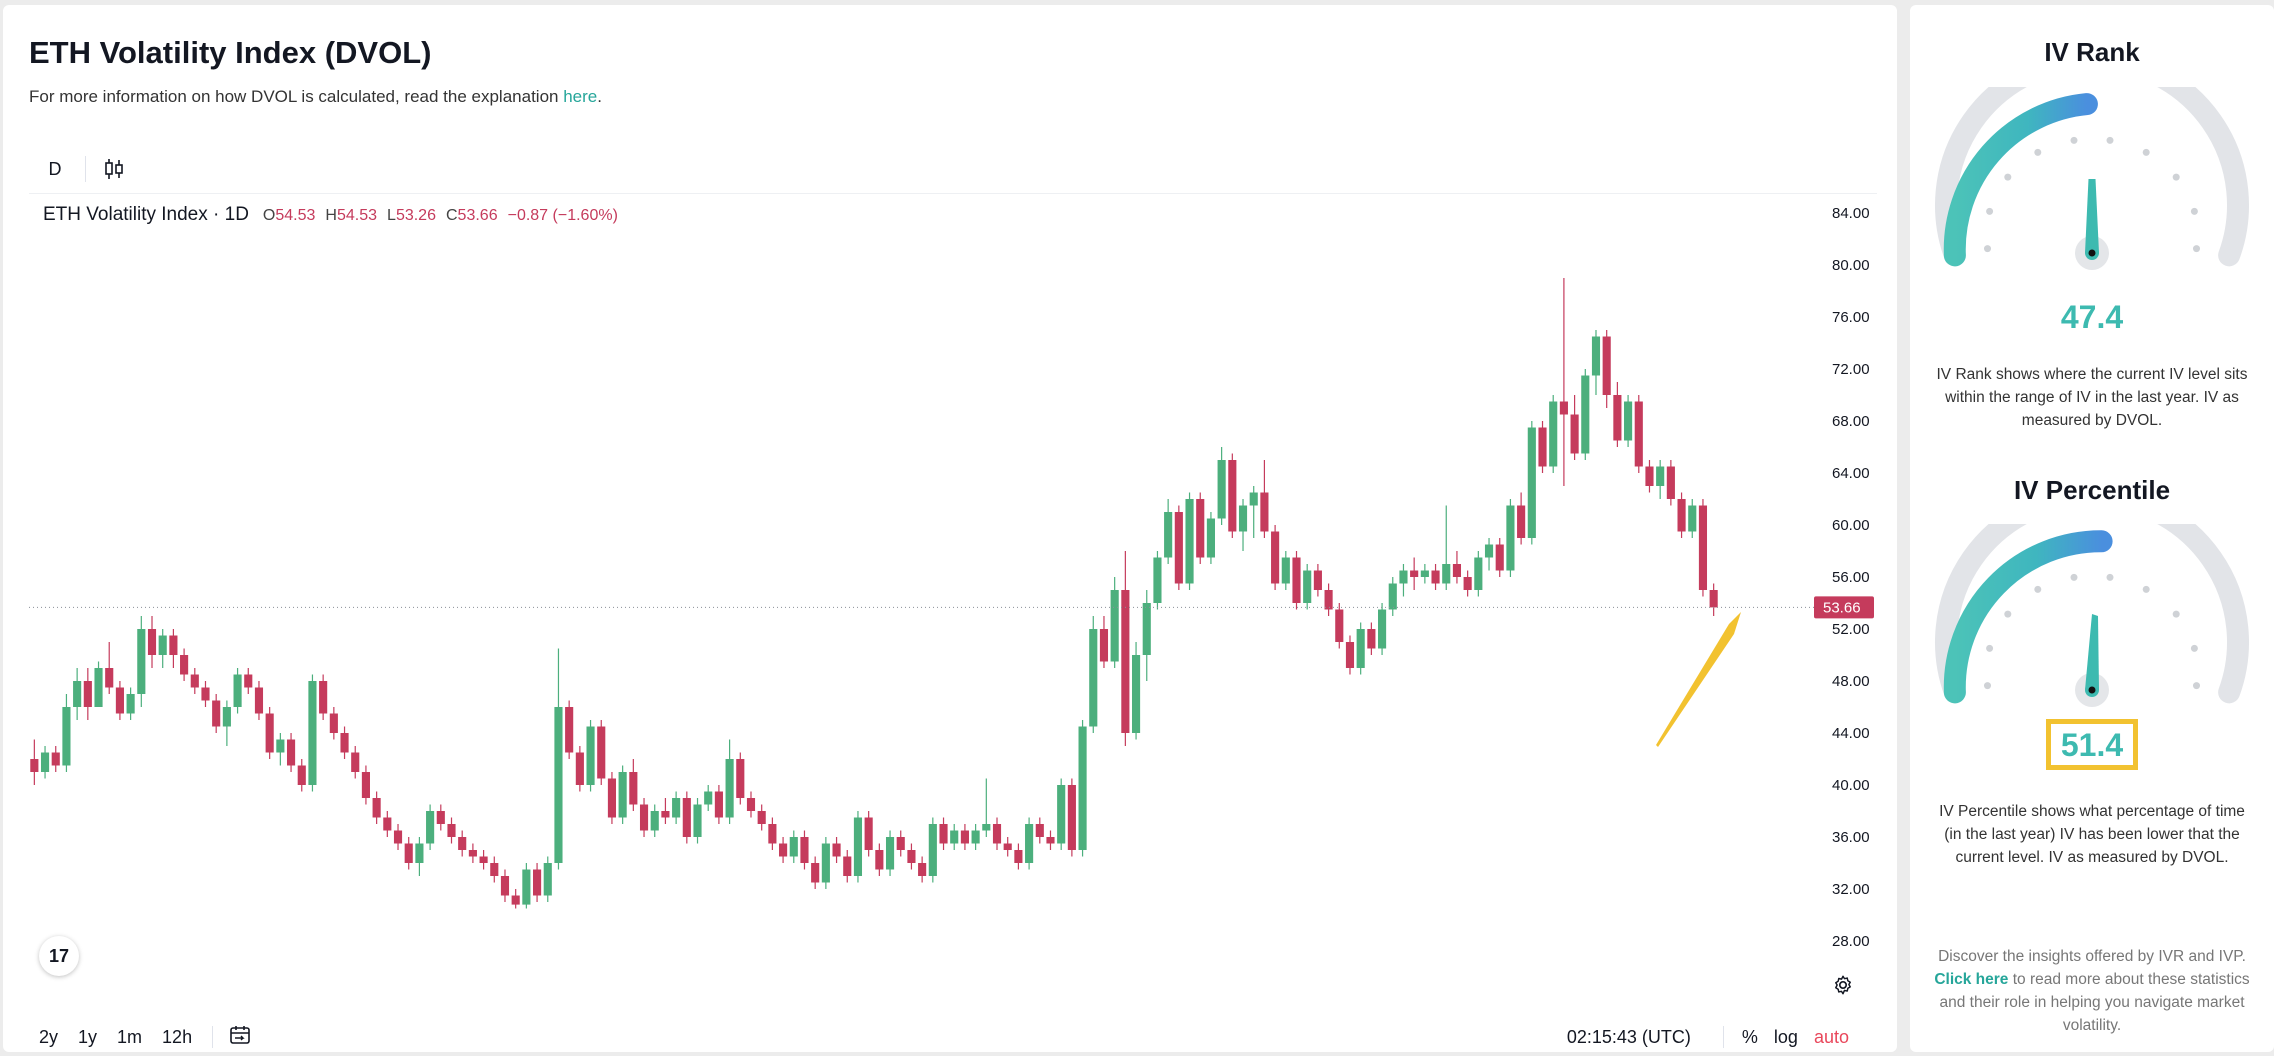 The height and width of the screenshot is (1056, 2274). Describe the element at coordinates (1971, 979) in the screenshot. I see `click-here-link: Click here` at that location.